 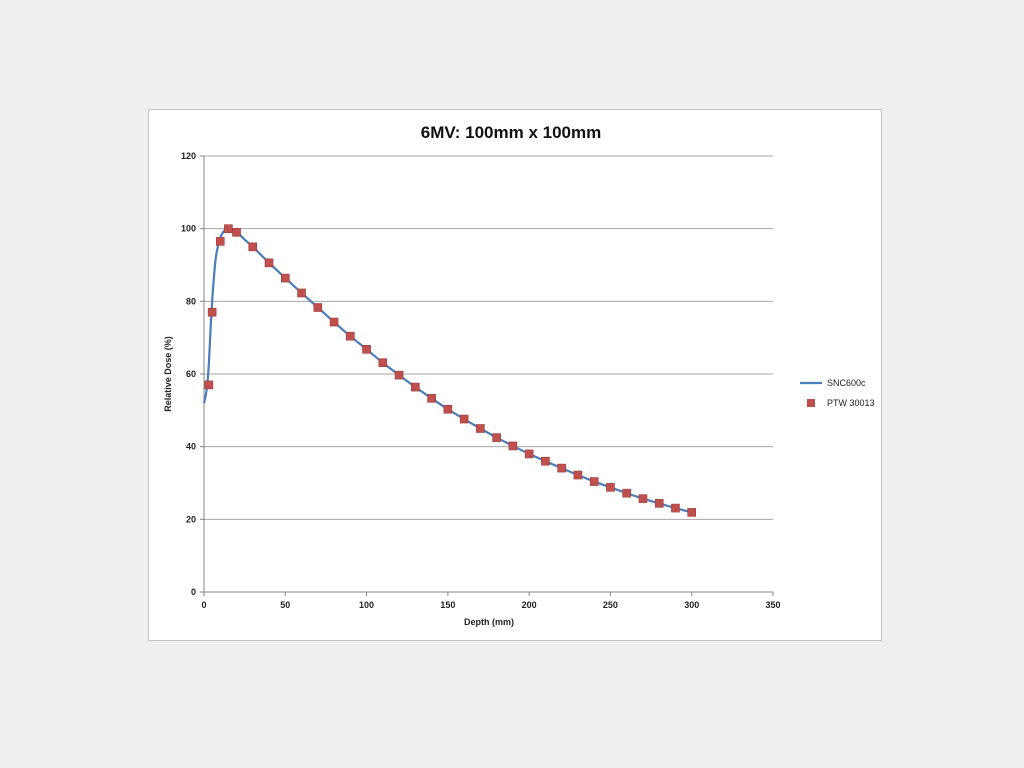 I want to click on x-axis-title: Depth (mm), so click(x=489, y=622).